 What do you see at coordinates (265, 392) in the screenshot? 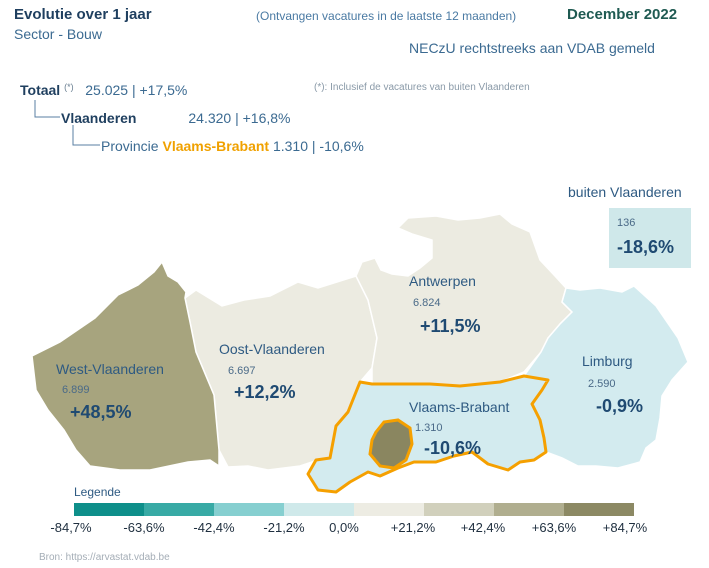
I see `pct-oost-vlaanderen: +12,2%` at bounding box center [265, 392].